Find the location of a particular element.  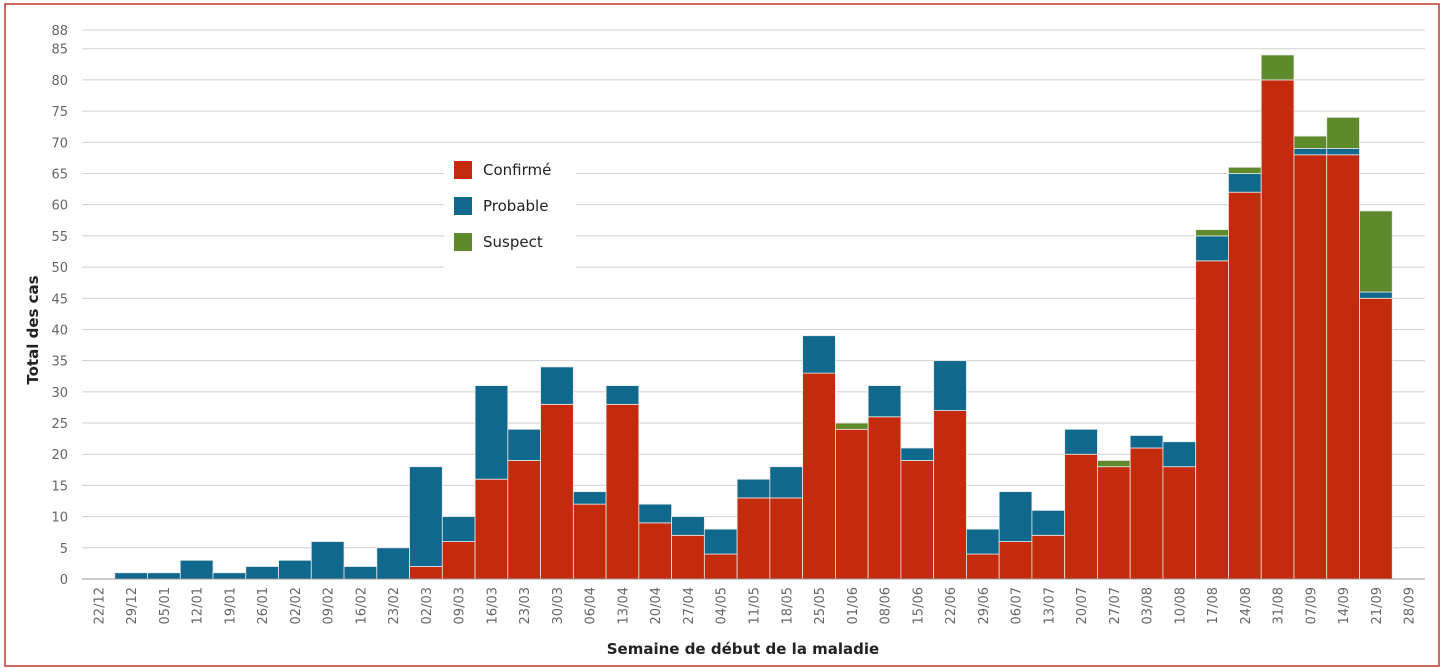

y-tick-label: 0 is located at coordinates (64, 580).